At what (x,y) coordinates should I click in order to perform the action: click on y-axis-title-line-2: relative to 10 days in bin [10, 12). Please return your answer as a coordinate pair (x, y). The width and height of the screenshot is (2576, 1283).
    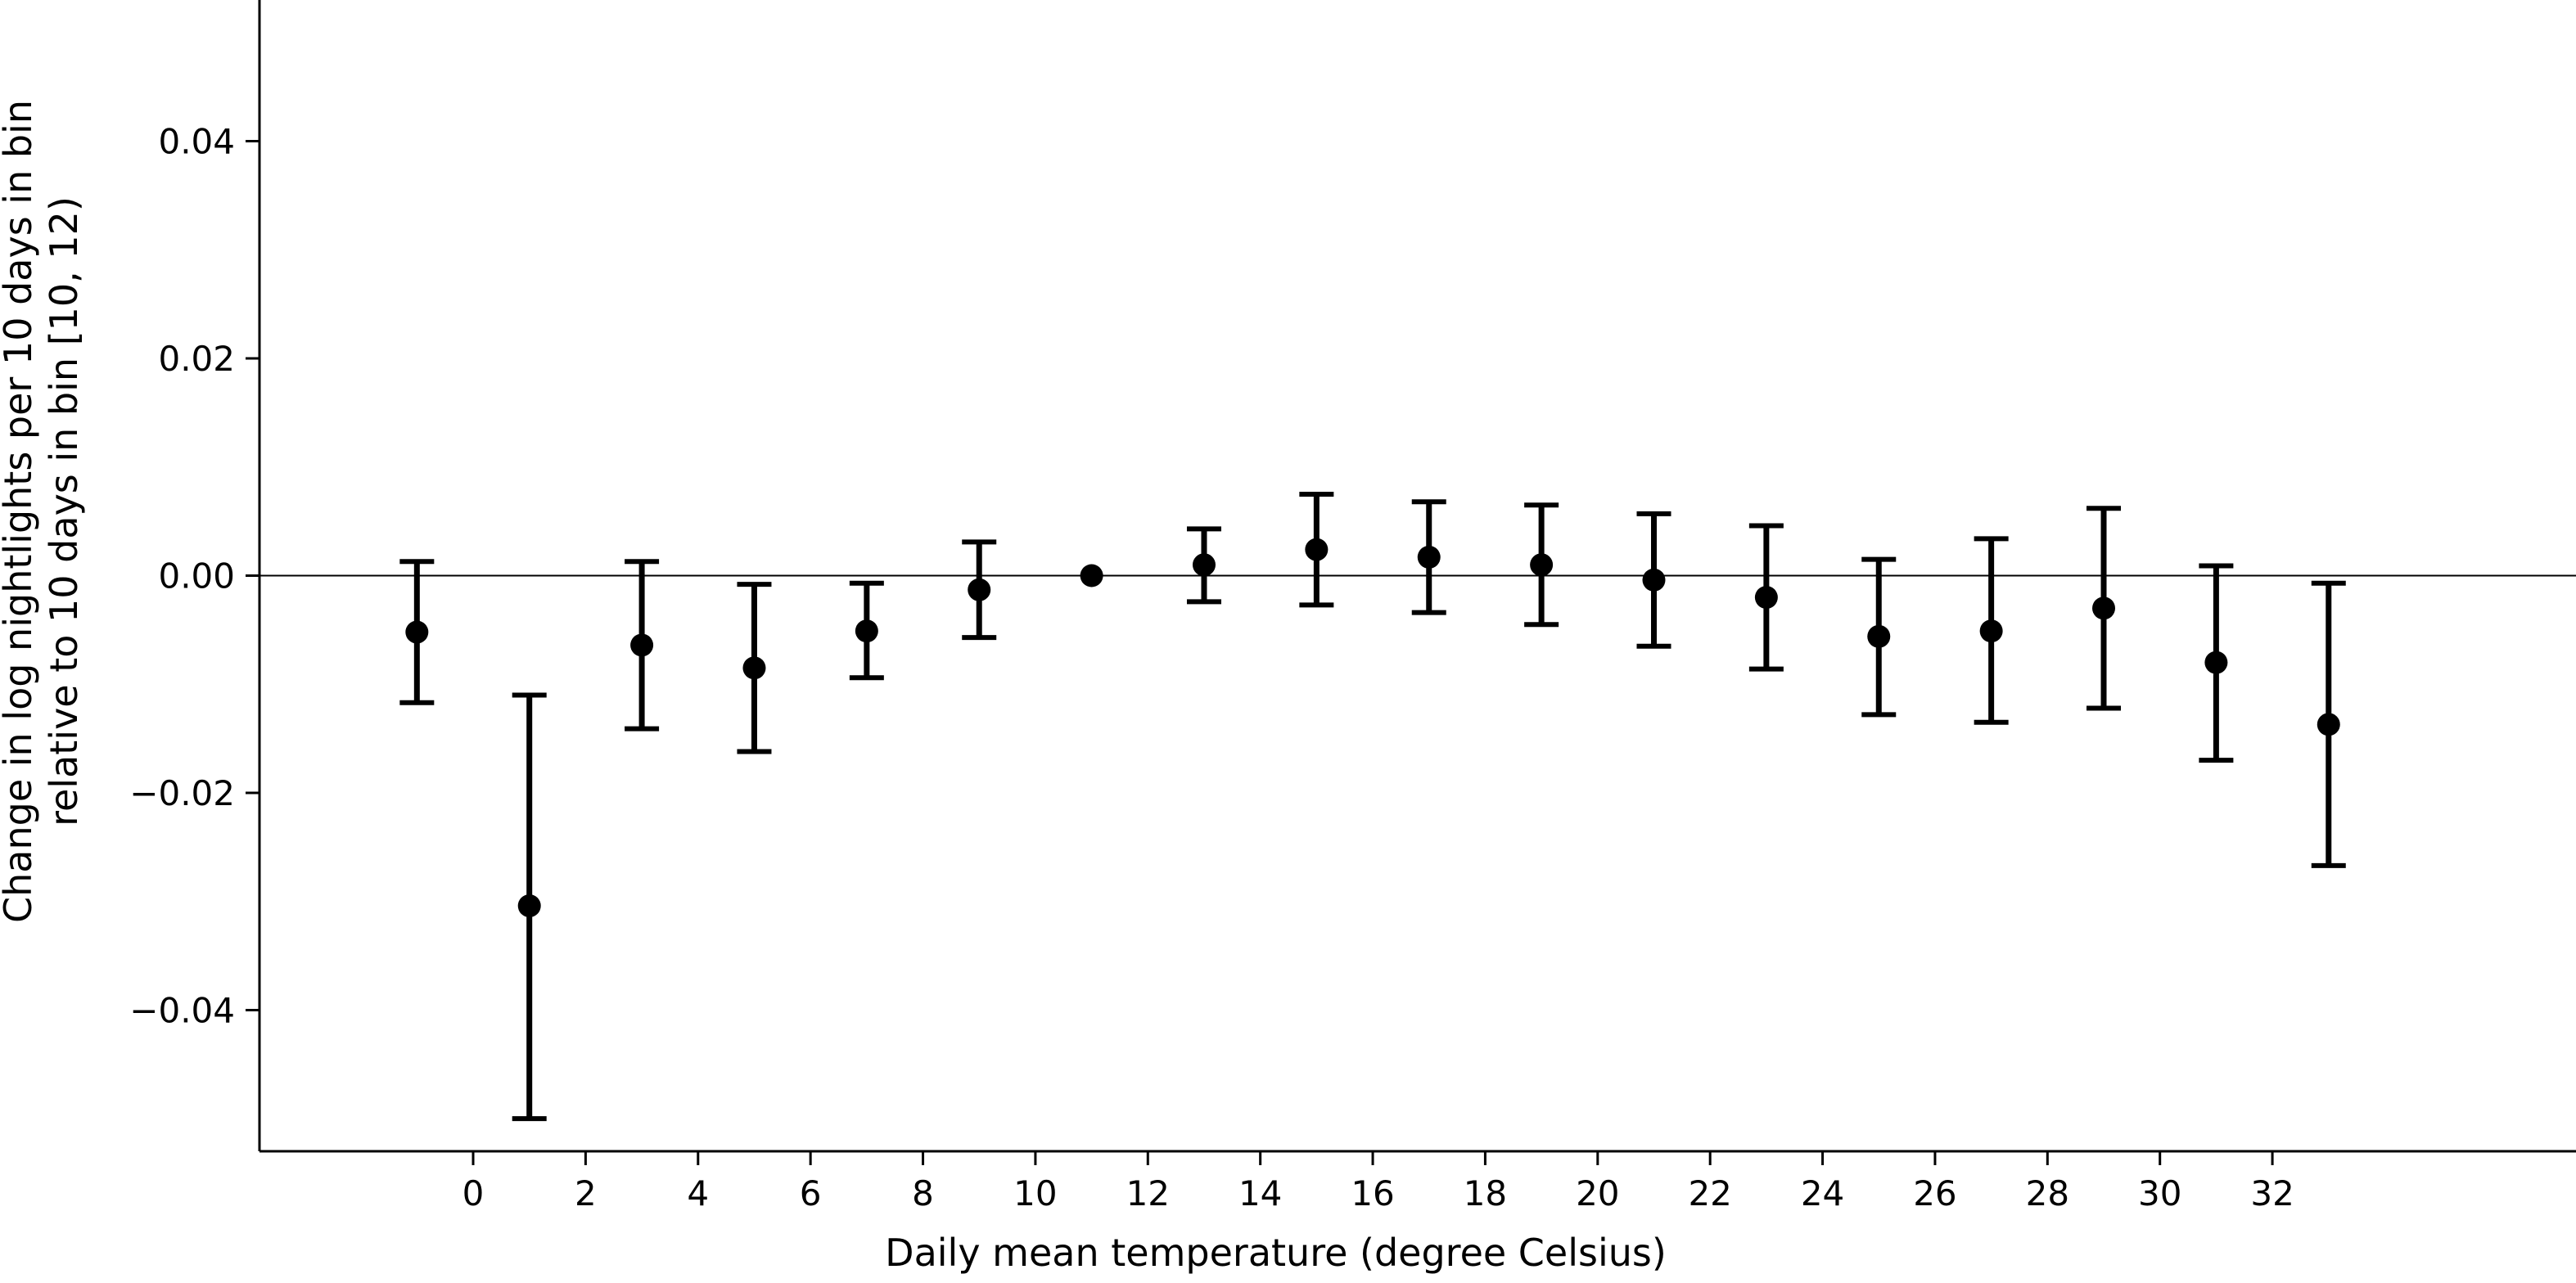
    Looking at the image, I should click on (64, 511).